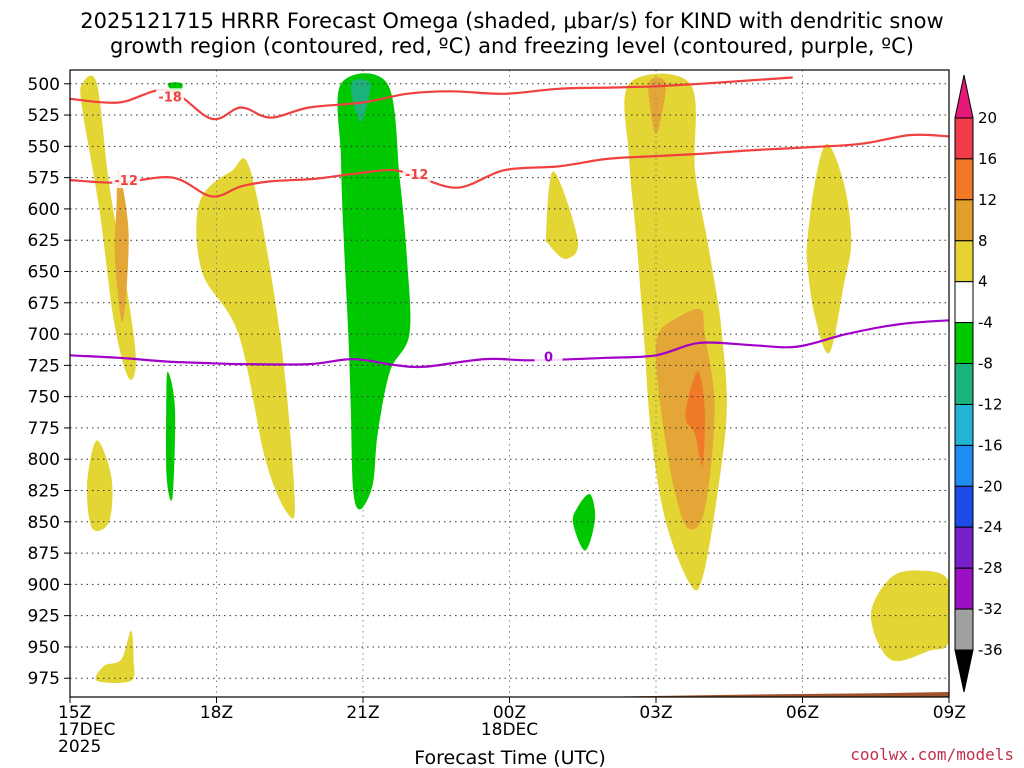 The width and height of the screenshot is (1024, 768). Describe the element at coordinates (509, 713) in the screenshot. I see `x-tick-label-9-0: 00Z` at that location.